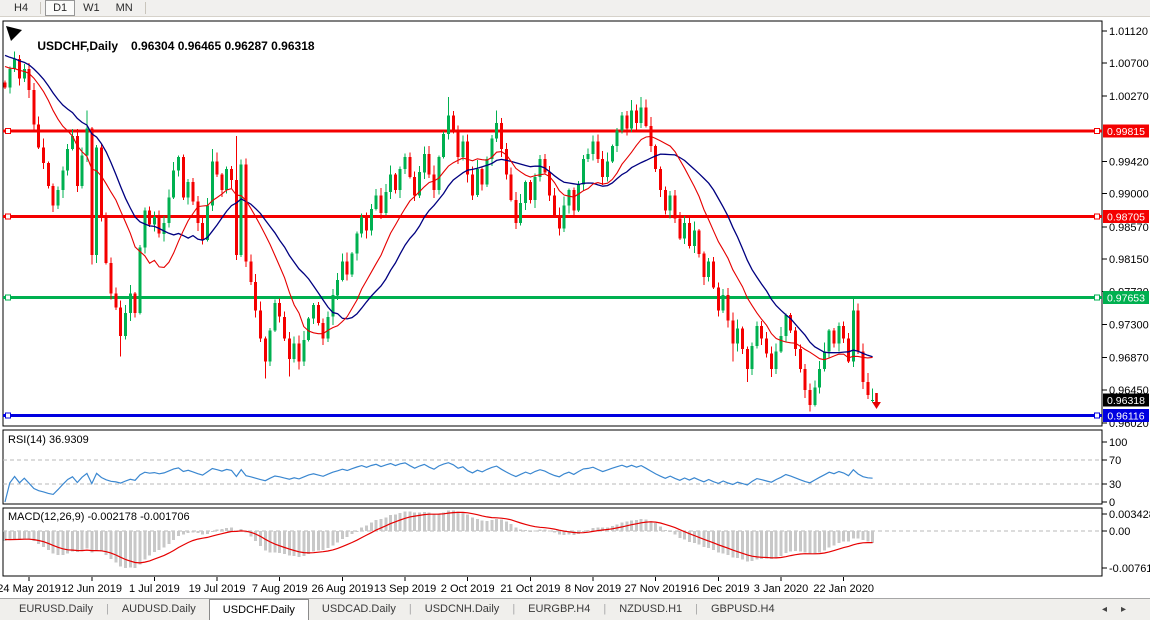 The height and width of the screenshot is (620, 1150). What do you see at coordinates (468, 589) in the screenshot?
I see `svg-text: 2 Oct 2019` at bounding box center [468, 589].